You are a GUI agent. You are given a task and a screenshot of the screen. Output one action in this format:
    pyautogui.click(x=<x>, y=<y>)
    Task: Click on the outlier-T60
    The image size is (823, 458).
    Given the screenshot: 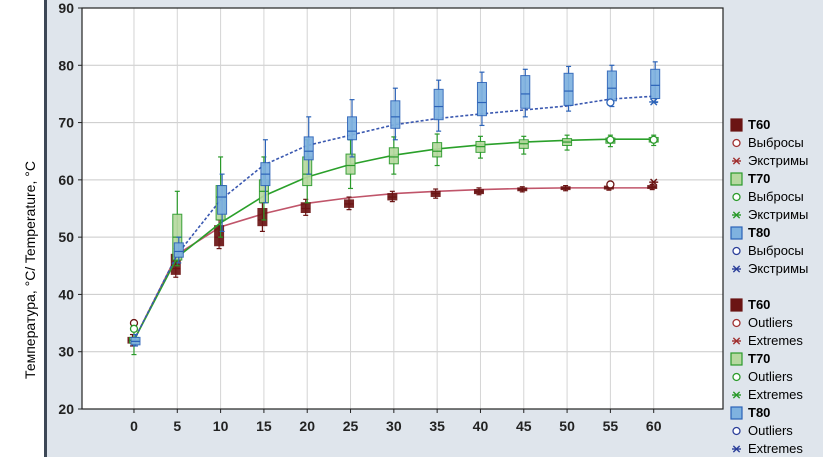 What is the action you would take?
    pyautogui.click(x=610, y=184)
    